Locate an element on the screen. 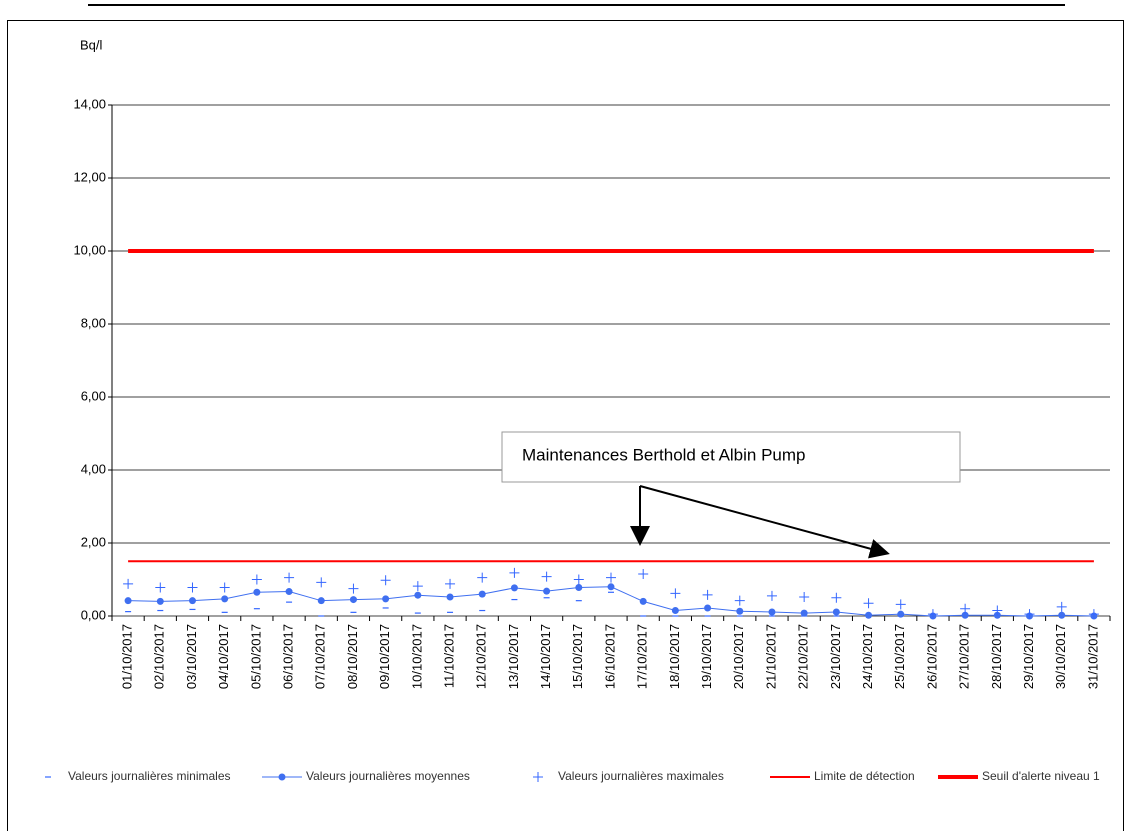 The image size is (1131, 831). x-tick-label: 19/10/2017 is located at coordinates (706, 656).